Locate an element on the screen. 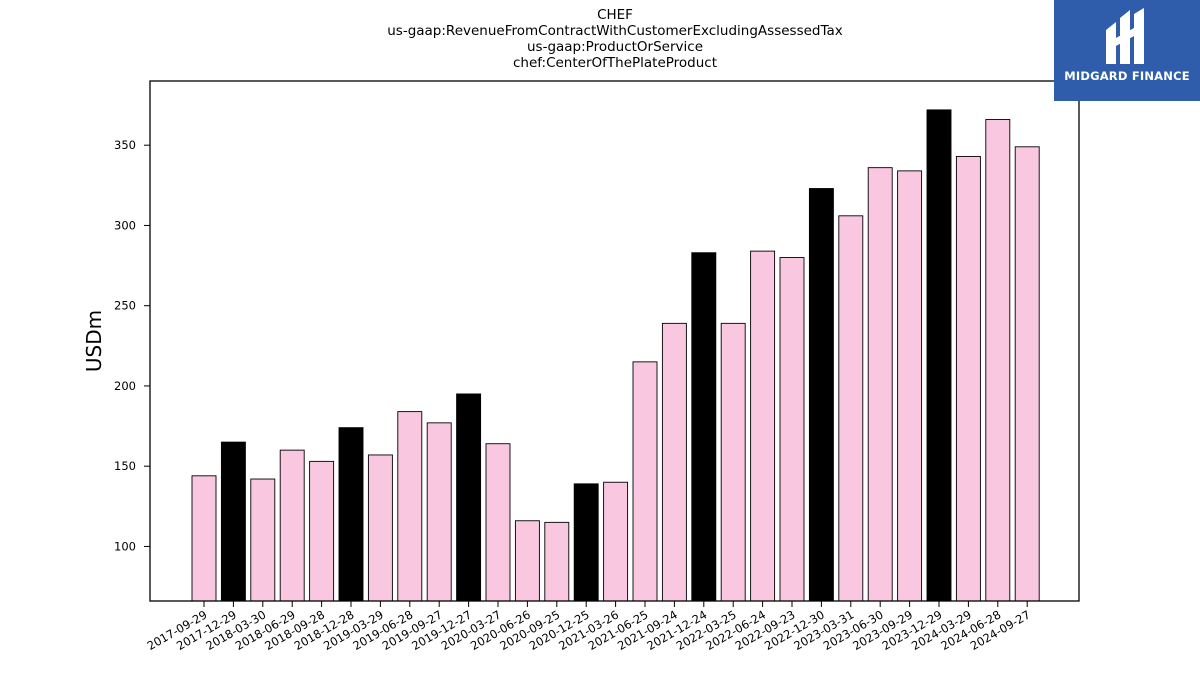 This screenshot has height=675, width=1200. title-line-ticker: CHEF is located at coordinates (615, 15).